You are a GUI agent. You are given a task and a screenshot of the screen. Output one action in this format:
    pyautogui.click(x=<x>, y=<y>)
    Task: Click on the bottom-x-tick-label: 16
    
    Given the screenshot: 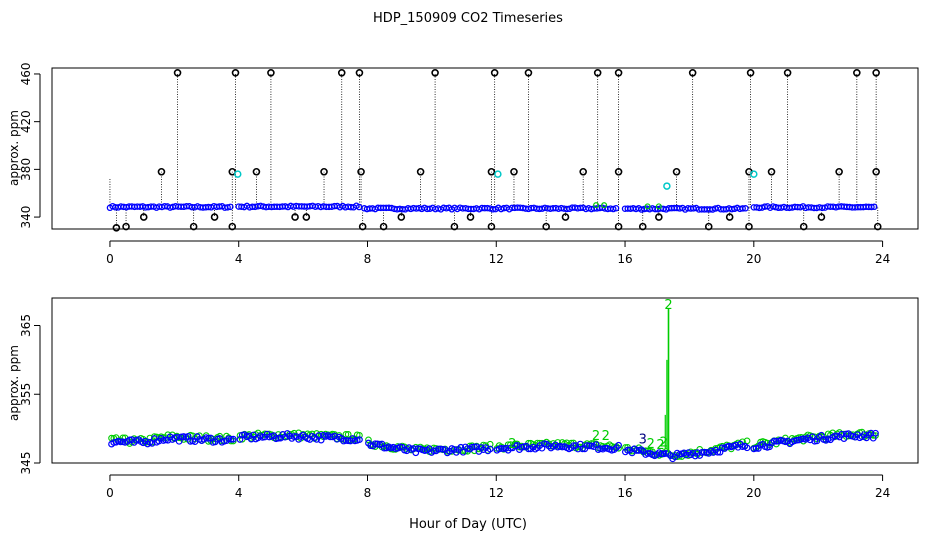 What is the action you would take?
    pyautogui.click(x=624, y=493)
    